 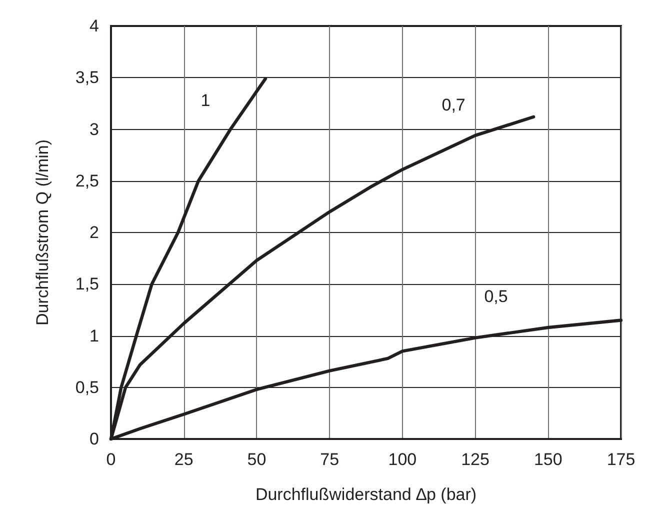 What do you see at coordinates (111, 459) in the screenshot?
I see `x-tick-label: 0` at bounding box center [111, 459].